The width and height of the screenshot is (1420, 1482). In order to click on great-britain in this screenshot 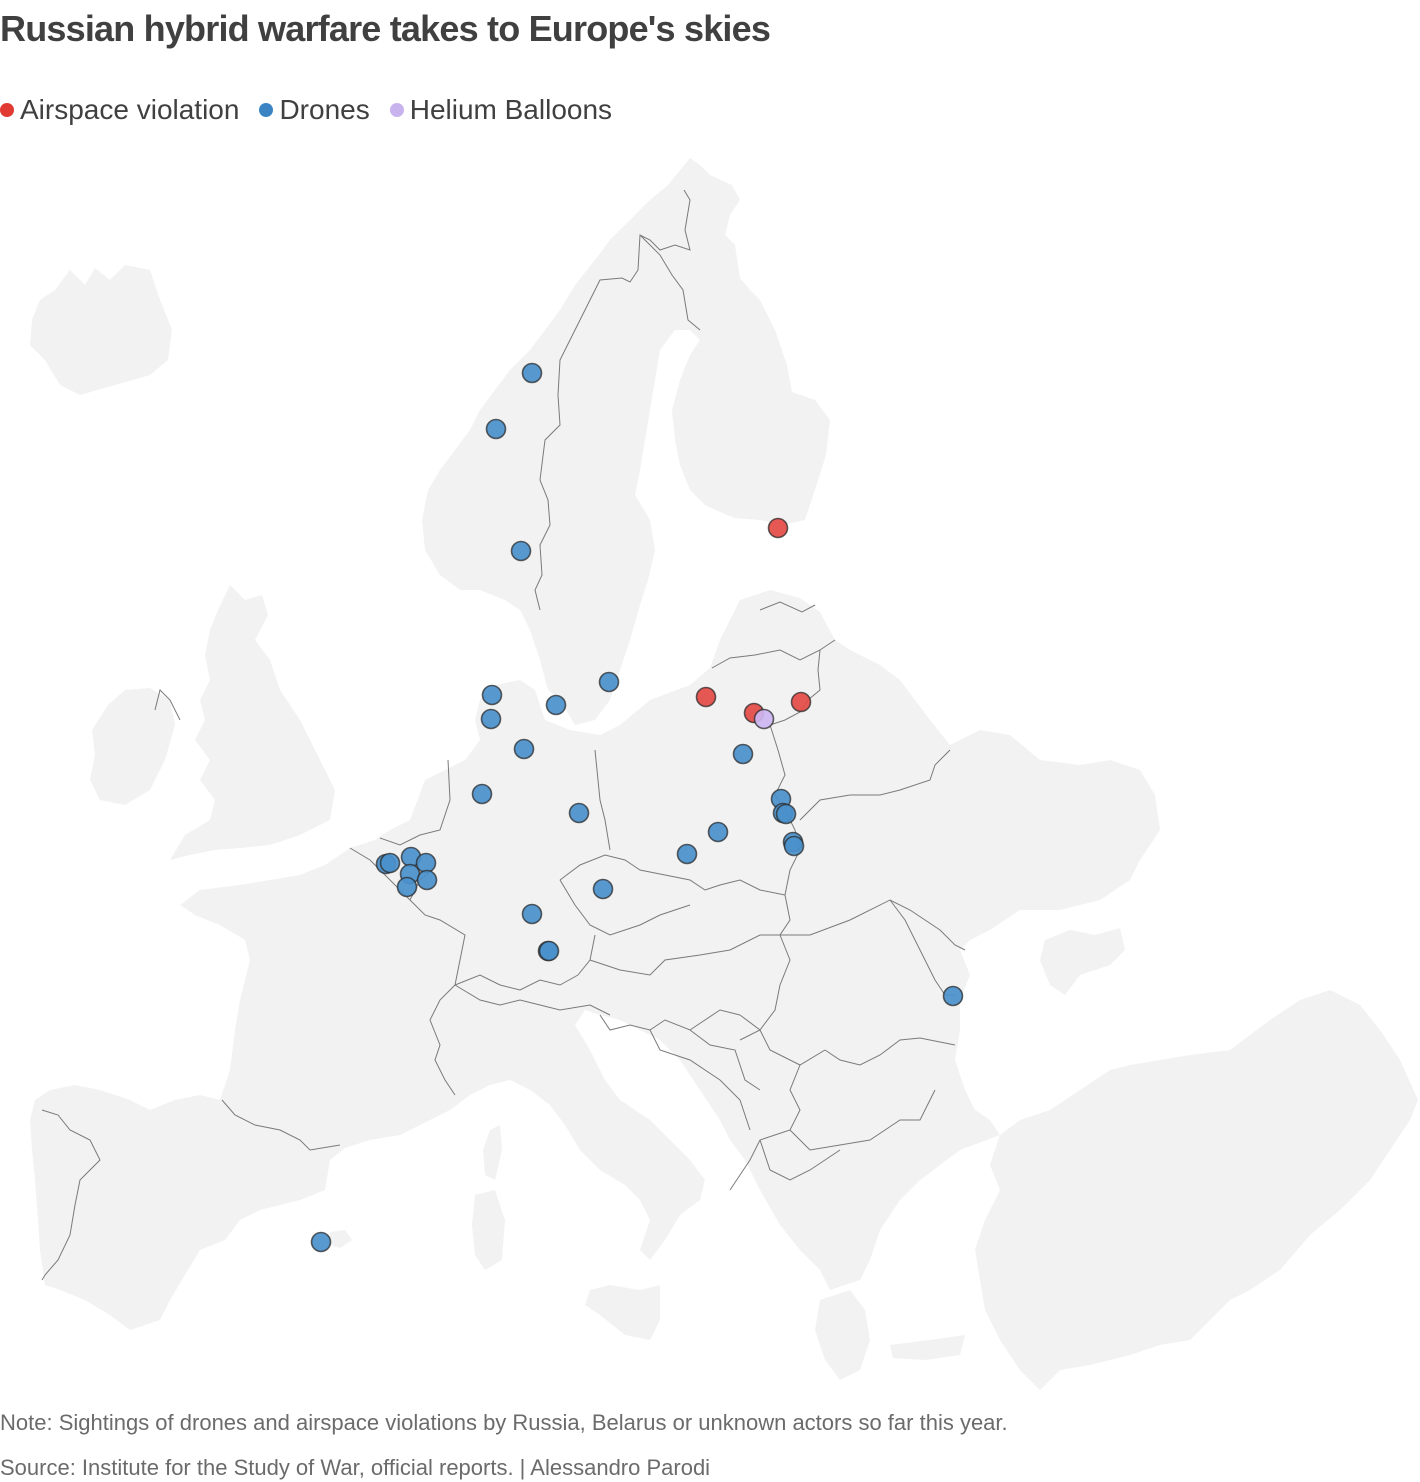, I will do `click(252, 722)`.